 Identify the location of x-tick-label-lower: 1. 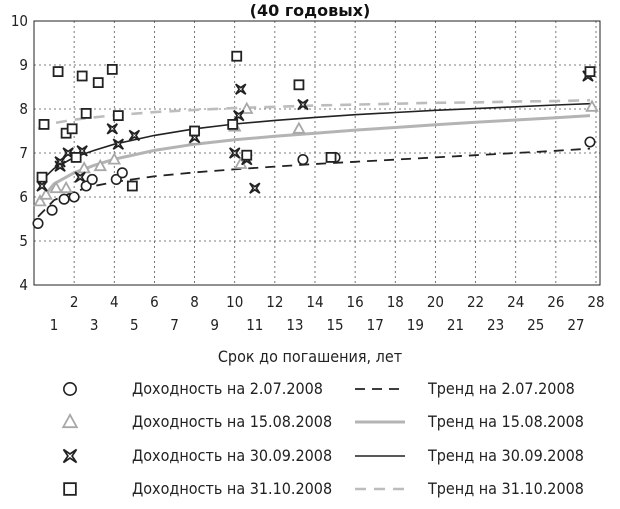
(54, 325).